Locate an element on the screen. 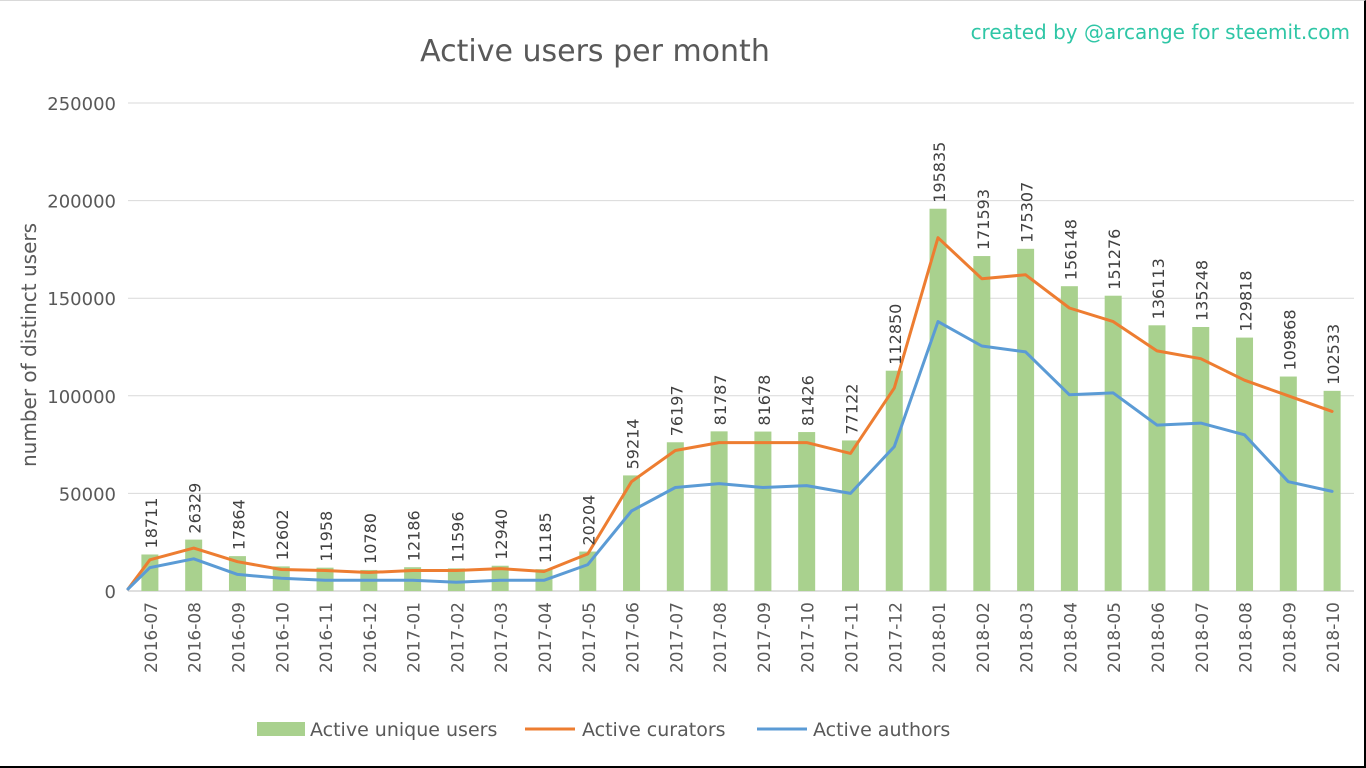  bar-data-label: 156148 is located at coordinates (1070, 249).